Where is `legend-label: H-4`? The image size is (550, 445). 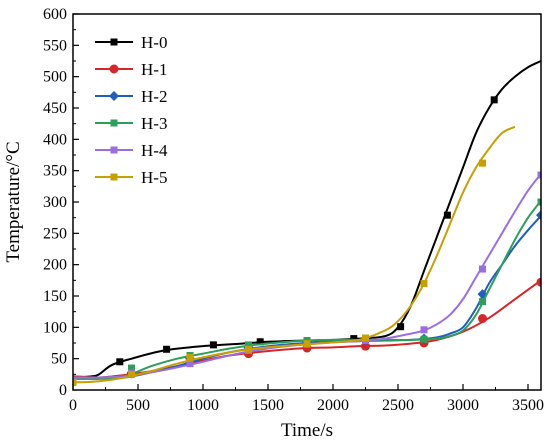
legend-label: H-4 is located at coordinates (154, 150).